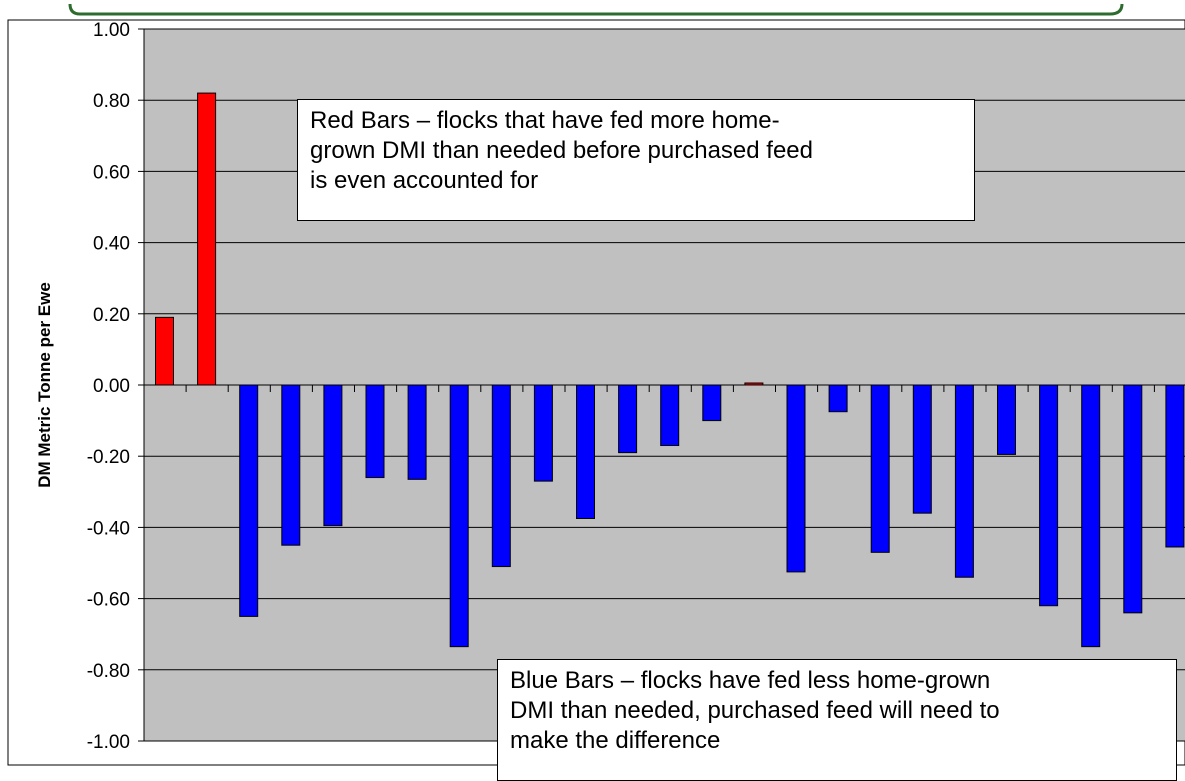  Describe the element at coordinates (111, 30) in the screenshot. I see `y-tick-label: 1.00` at that location.